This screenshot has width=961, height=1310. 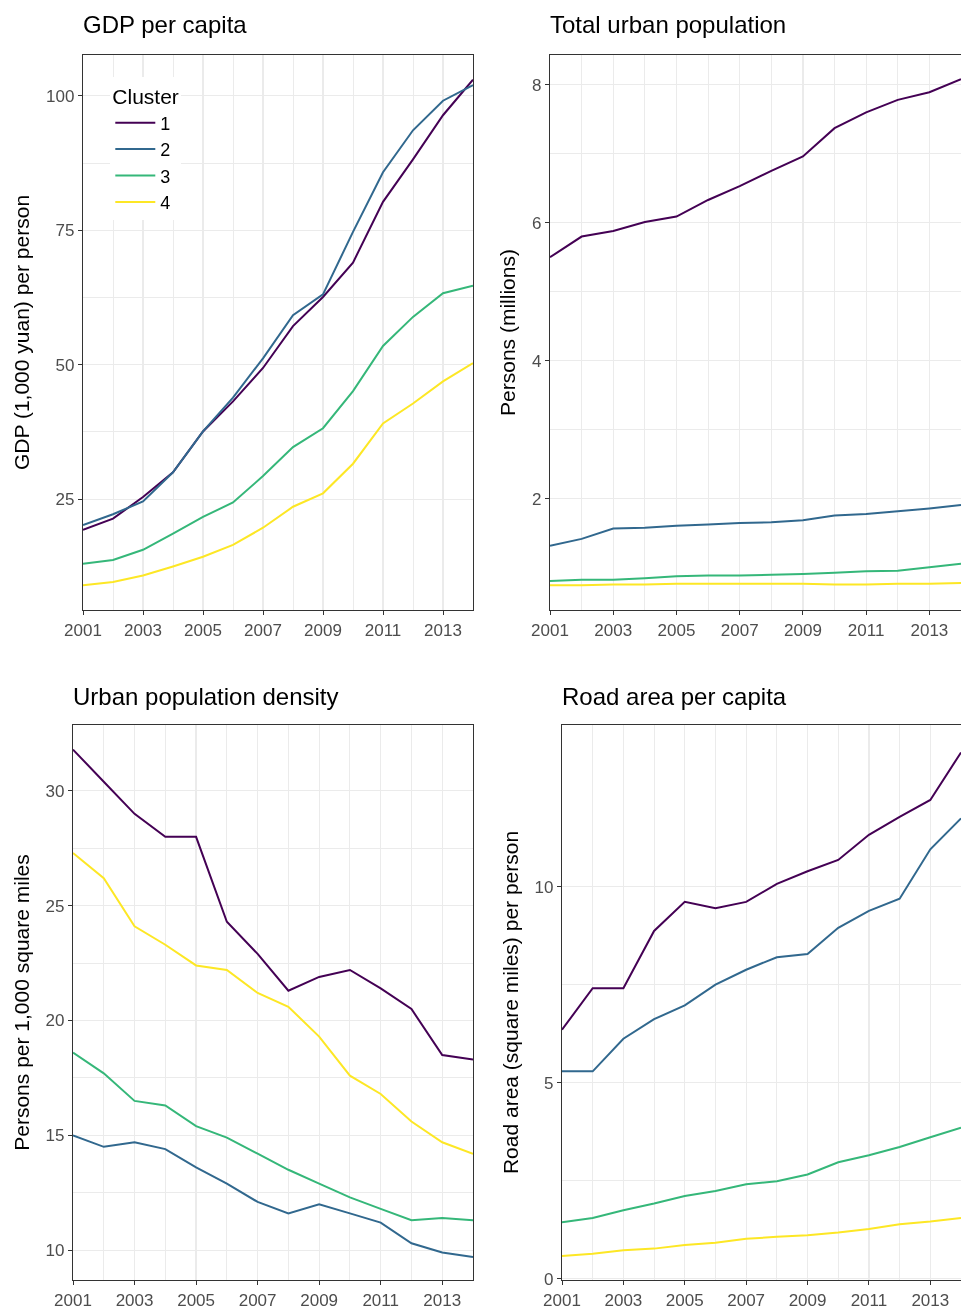 What do you see at coordinates (206, 697) in the screenshot?
I see `chart-title: Urban population density` at bounding box center [206, 697].